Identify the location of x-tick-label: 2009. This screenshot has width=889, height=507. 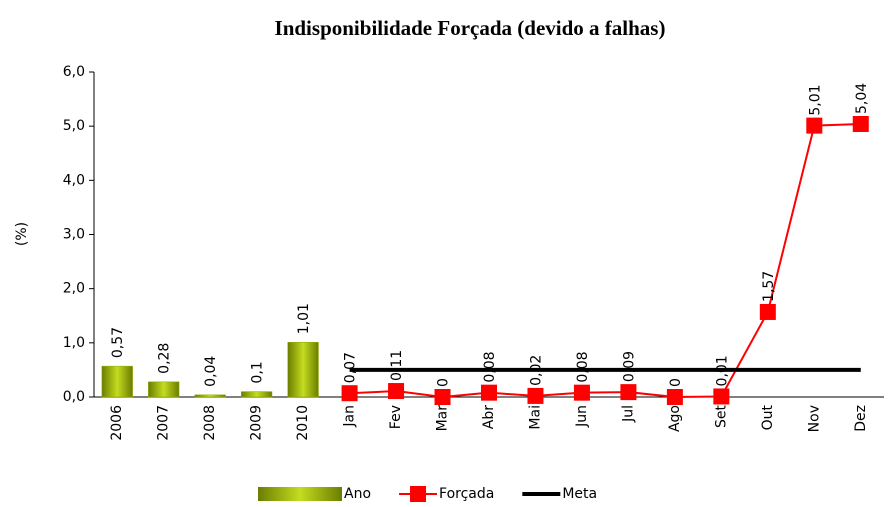
(257, 423).